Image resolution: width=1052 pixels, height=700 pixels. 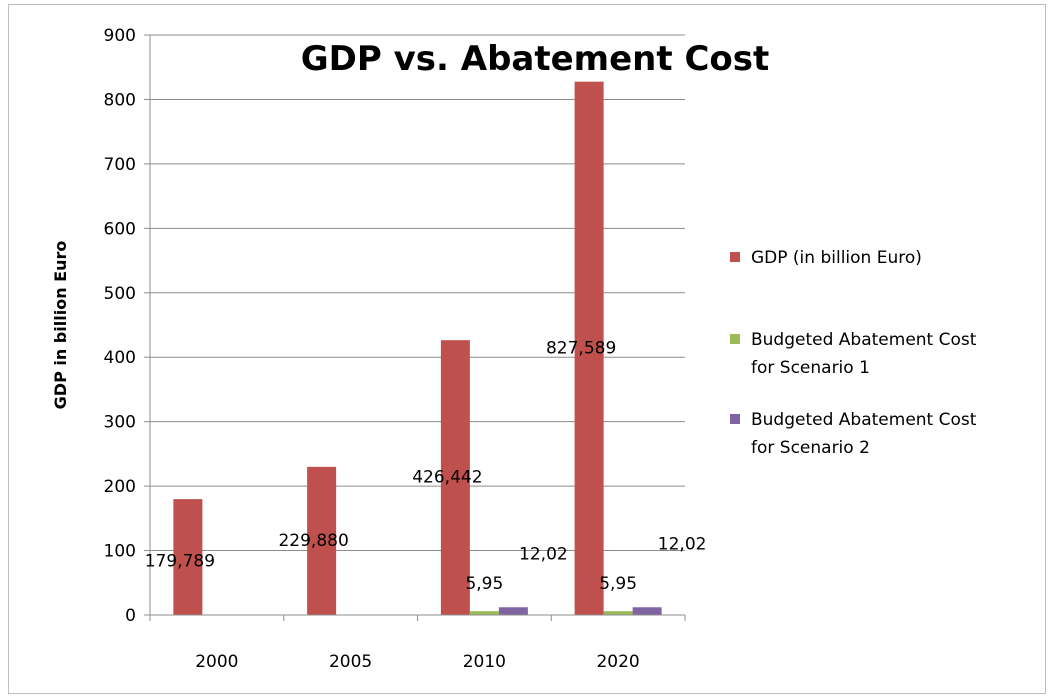 What do you see at coordinates (120, 423) in the screenshot?
I see `y-tick-label: 300` at bounding box center [120, 423].